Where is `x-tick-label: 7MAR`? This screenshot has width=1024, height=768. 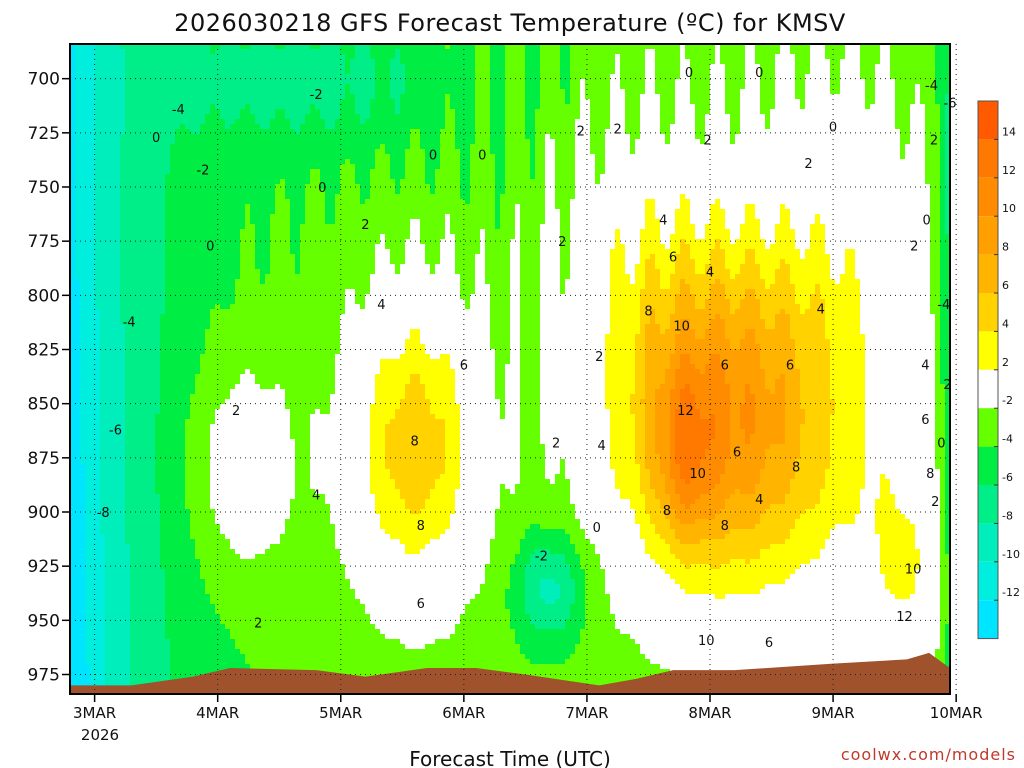
x-tick-label: 7MAR is located at coordinates (586, 713).